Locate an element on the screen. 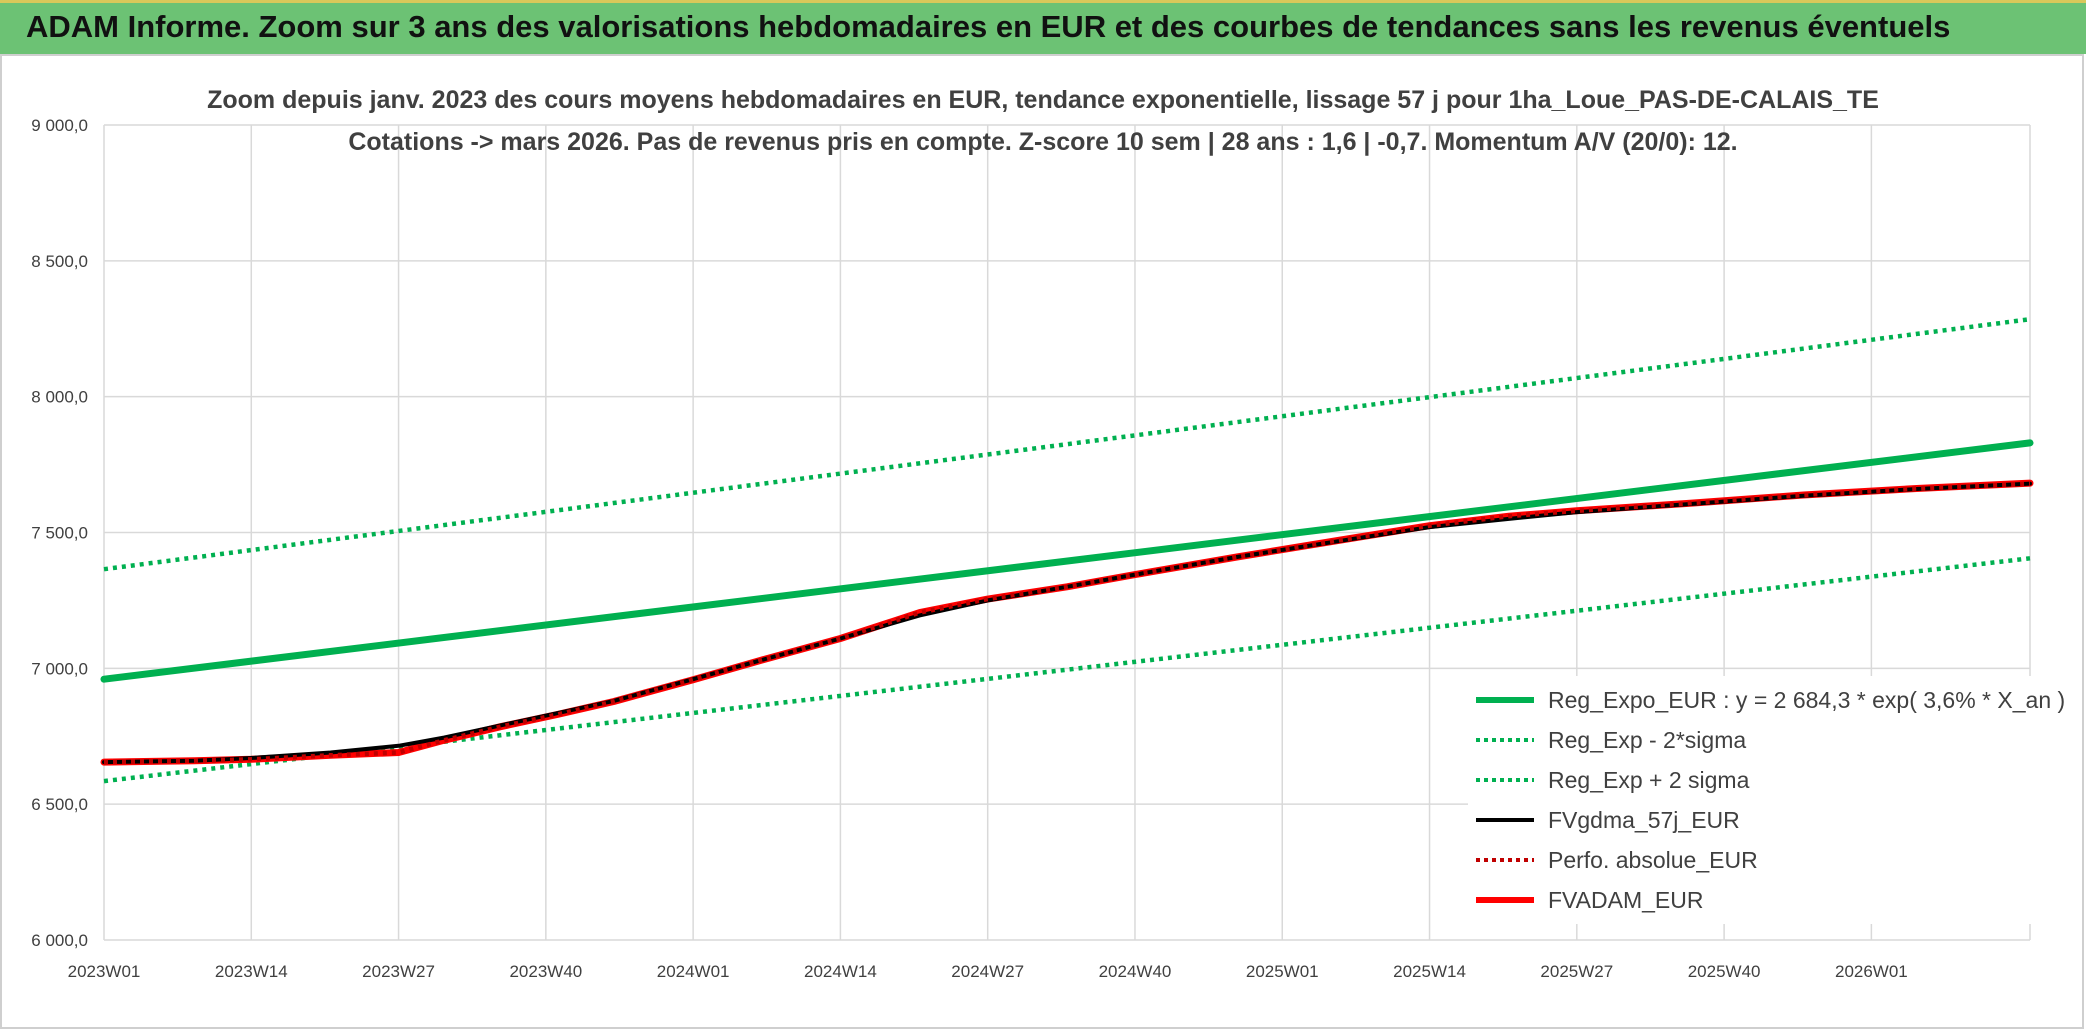 The width and height of the screenshot is (2086, 1031). legend-item: Reg_Exp + 2 sigma is located at coordinates (1769, 780).